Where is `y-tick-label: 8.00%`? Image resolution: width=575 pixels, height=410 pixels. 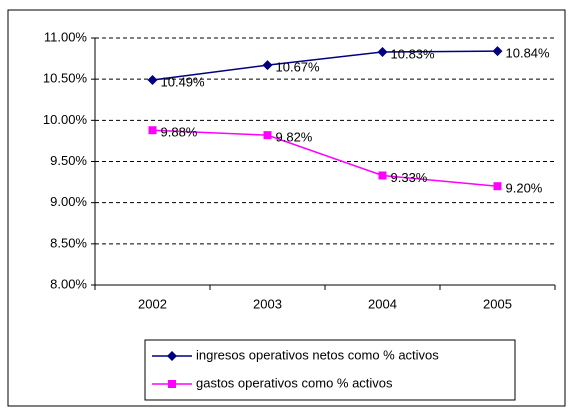
y-tick-label: 8.00% is located at coordinates (68, 283).